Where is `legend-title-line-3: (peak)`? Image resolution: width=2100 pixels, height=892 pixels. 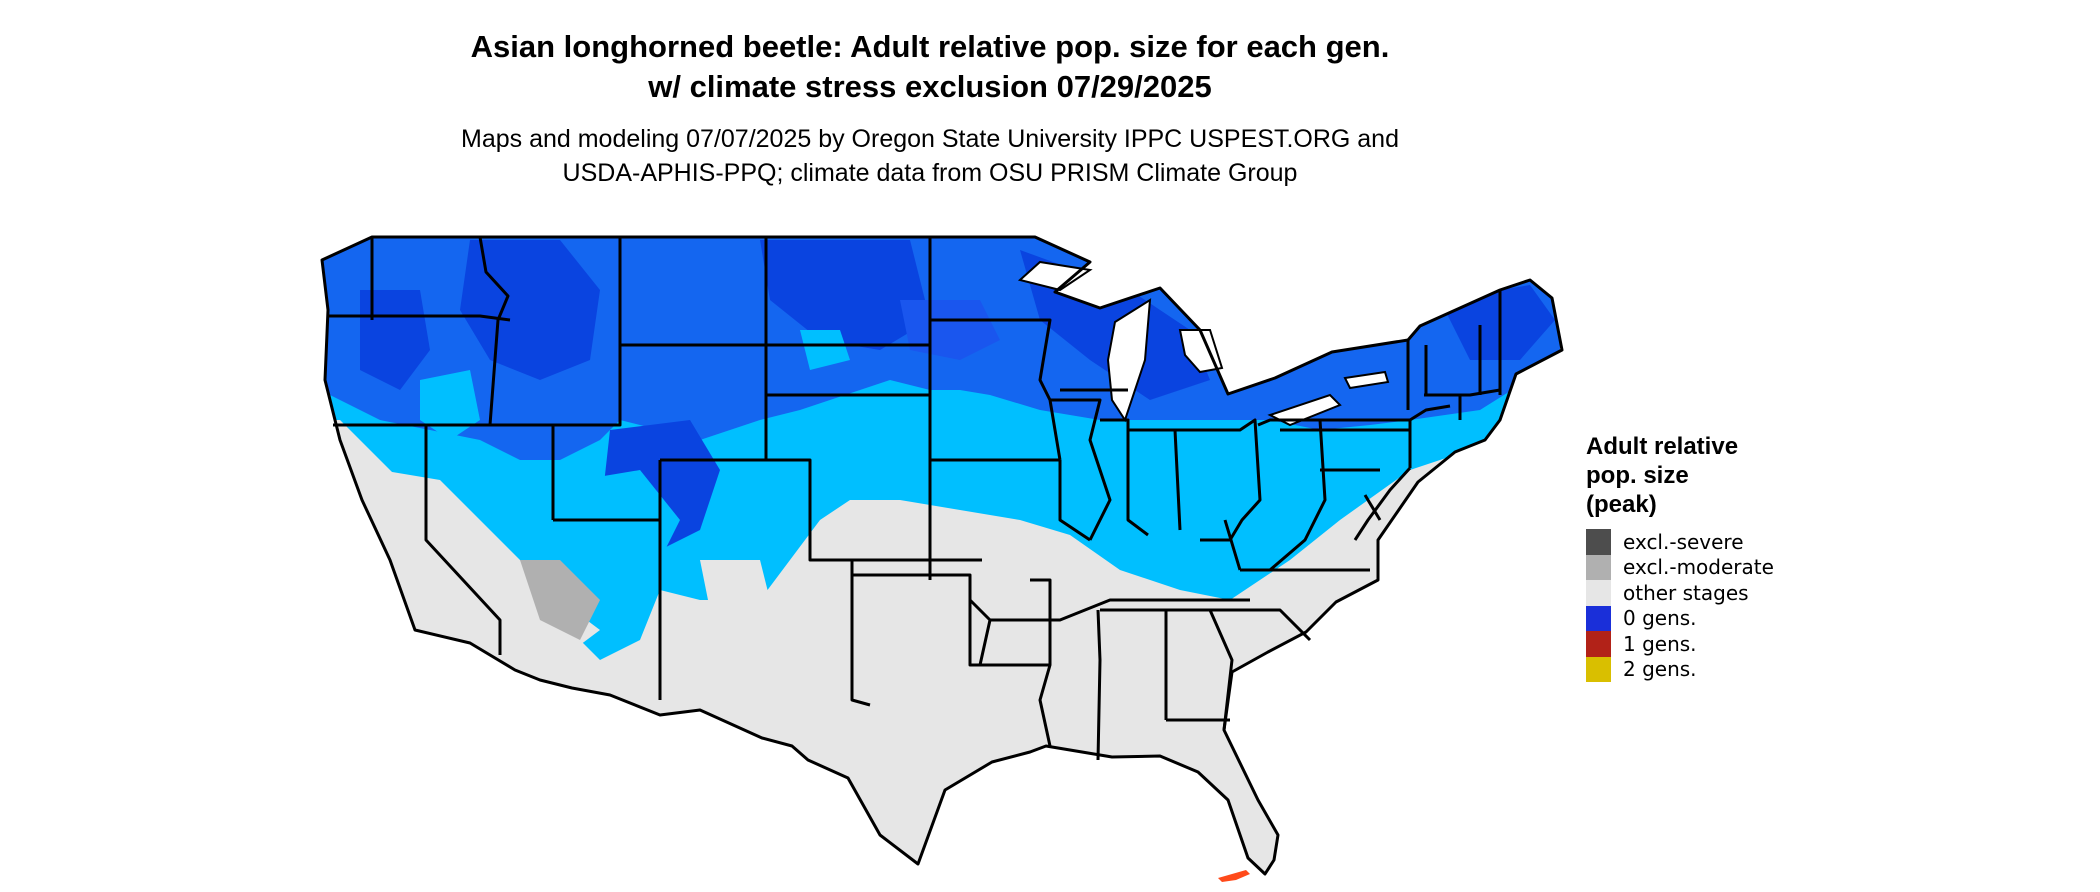
legend-title-line-3: (peak) is located at coordinates (1621, 504).